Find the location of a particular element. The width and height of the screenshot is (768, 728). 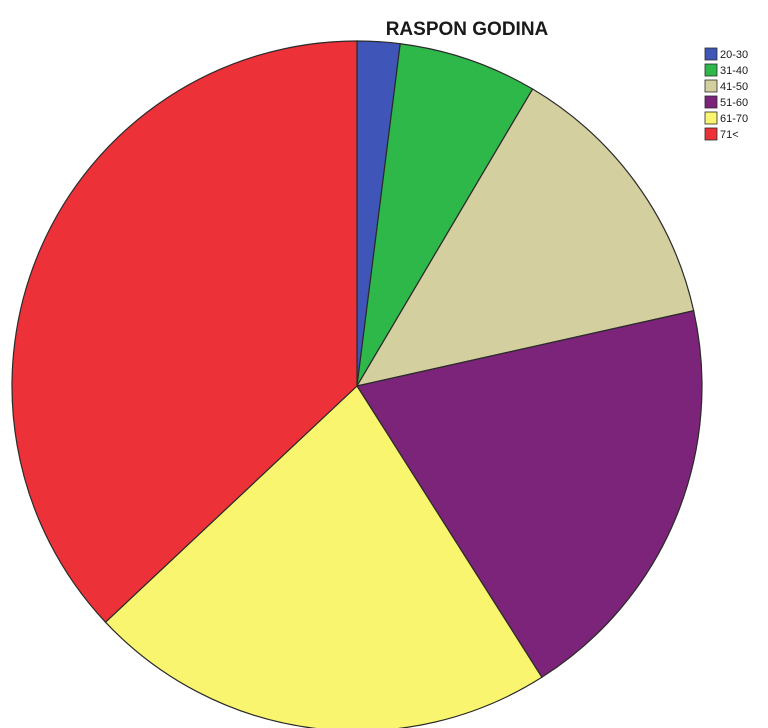

legend-label: 31-40 is located at coordinates (734, 71).